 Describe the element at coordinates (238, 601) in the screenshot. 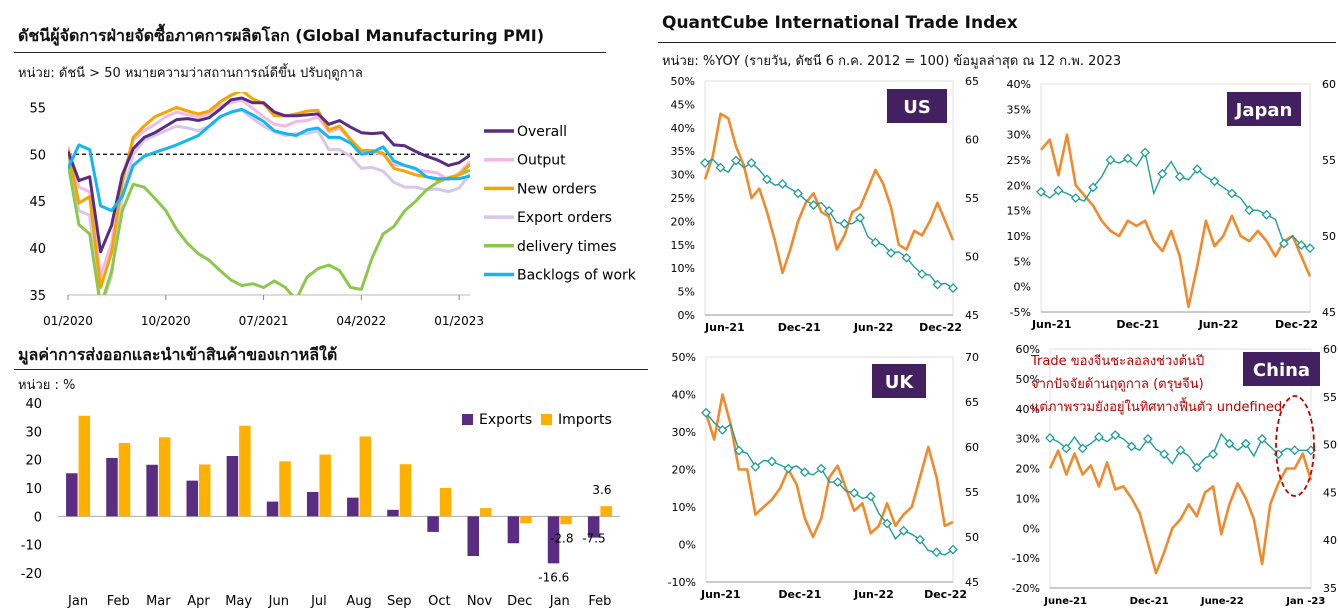

I see `korea-x-tick: May` at that location.